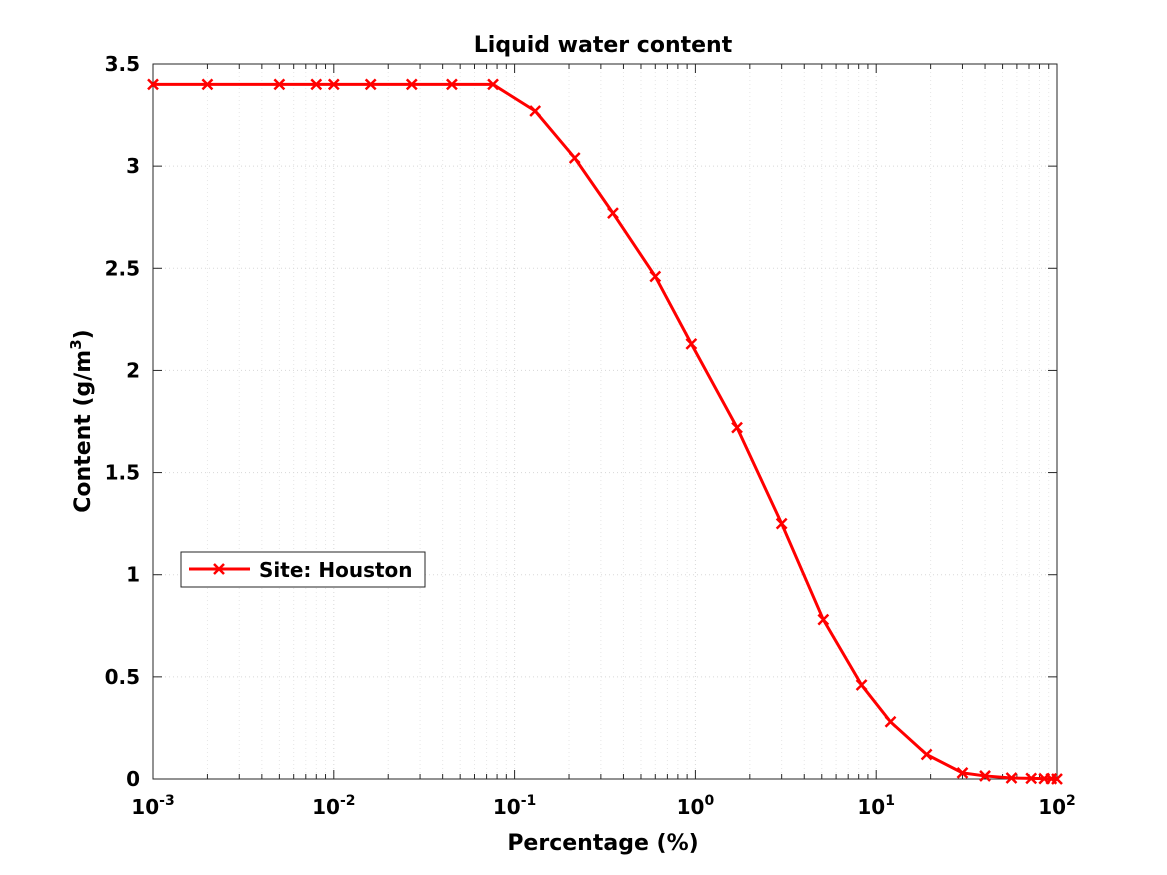 Image resolution: width=1167 pixels, height=875 pixels. I want to click on x-tick-label: 10⁰, so click(696, 806).